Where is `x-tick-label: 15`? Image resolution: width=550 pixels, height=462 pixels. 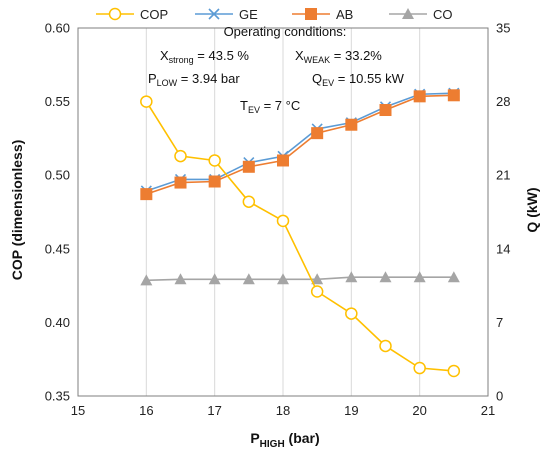 x-tick-label: 15 is located at coordinates (78, 410).